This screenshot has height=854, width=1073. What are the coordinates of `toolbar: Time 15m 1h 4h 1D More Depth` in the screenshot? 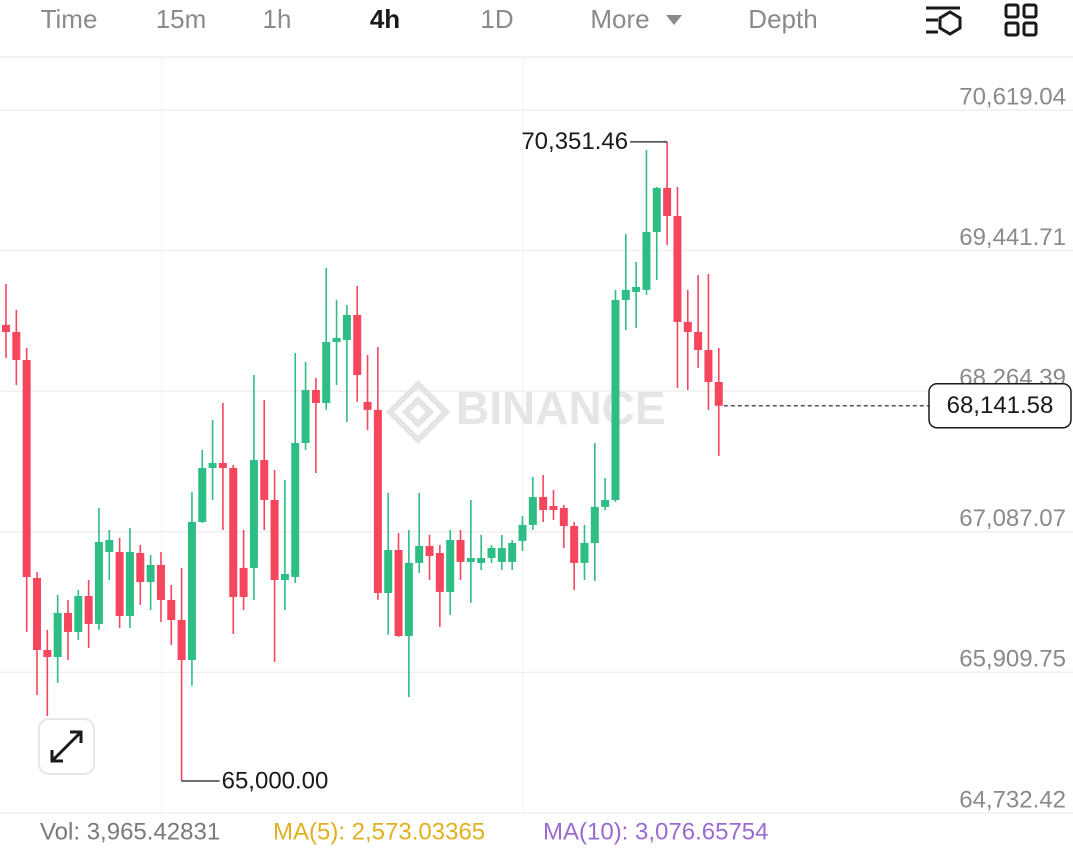 It's located at (429, 19).